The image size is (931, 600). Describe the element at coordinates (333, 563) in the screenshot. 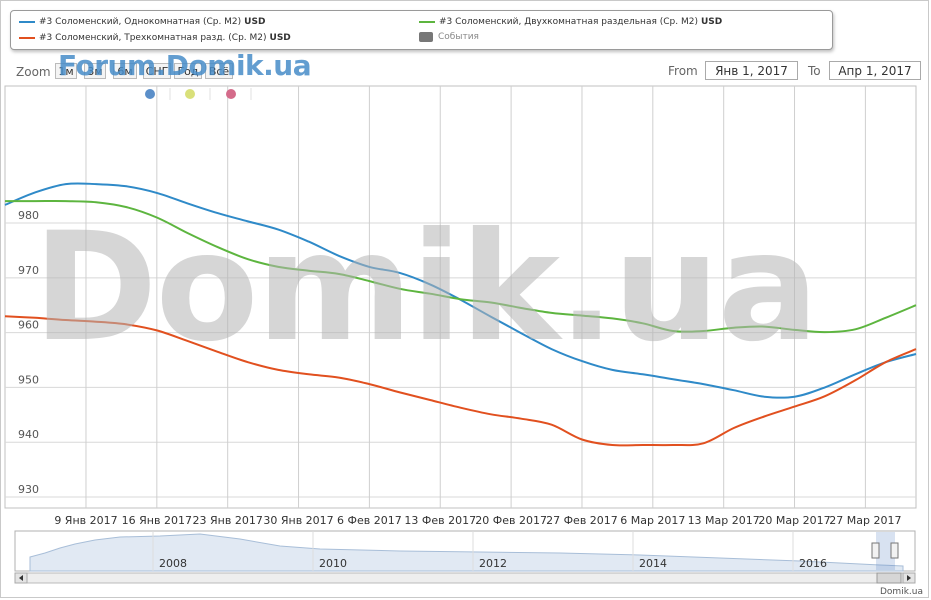

I see `navigator-year-label: 2010` at that location.